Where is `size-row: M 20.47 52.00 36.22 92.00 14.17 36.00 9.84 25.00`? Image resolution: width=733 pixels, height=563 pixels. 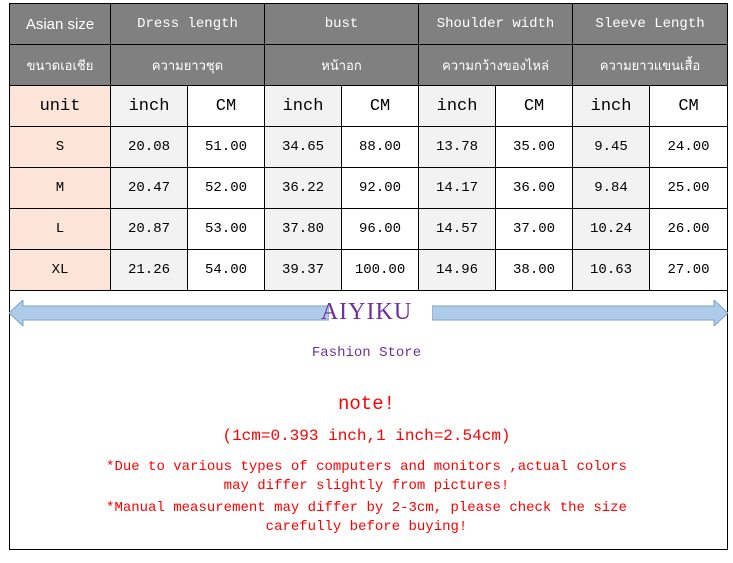 size-row: M 20.47 52.00 36.22 92.00 14.17 36.00 9.84 25.00 is located at coordinates (369, 188).